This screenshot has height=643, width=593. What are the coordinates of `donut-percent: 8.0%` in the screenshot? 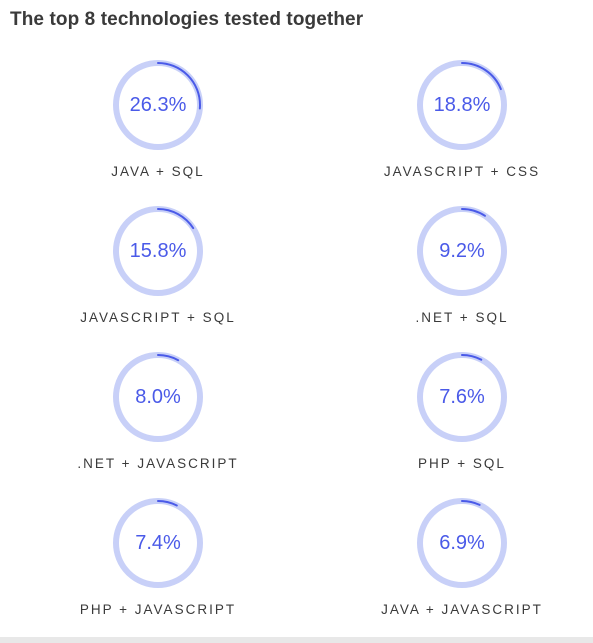 It's located at (158, 397).